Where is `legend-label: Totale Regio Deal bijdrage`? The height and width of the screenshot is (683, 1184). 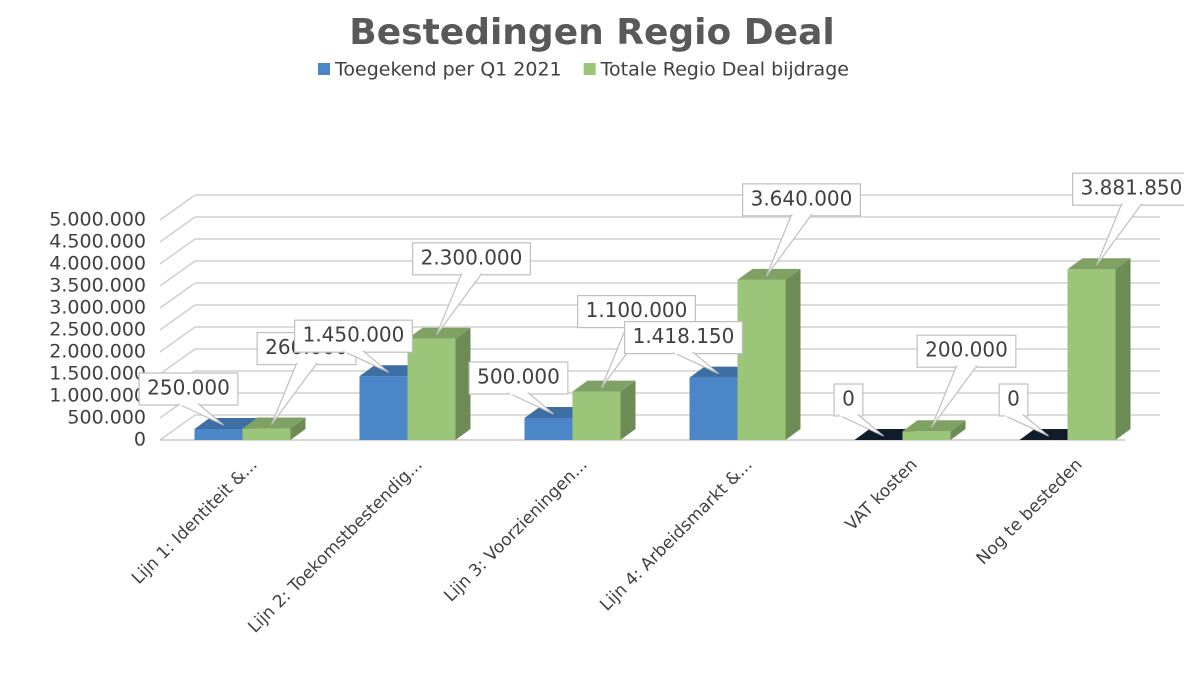 legend-label: Totale Regio Deal bijdrage is located at coordinates (724, 70).